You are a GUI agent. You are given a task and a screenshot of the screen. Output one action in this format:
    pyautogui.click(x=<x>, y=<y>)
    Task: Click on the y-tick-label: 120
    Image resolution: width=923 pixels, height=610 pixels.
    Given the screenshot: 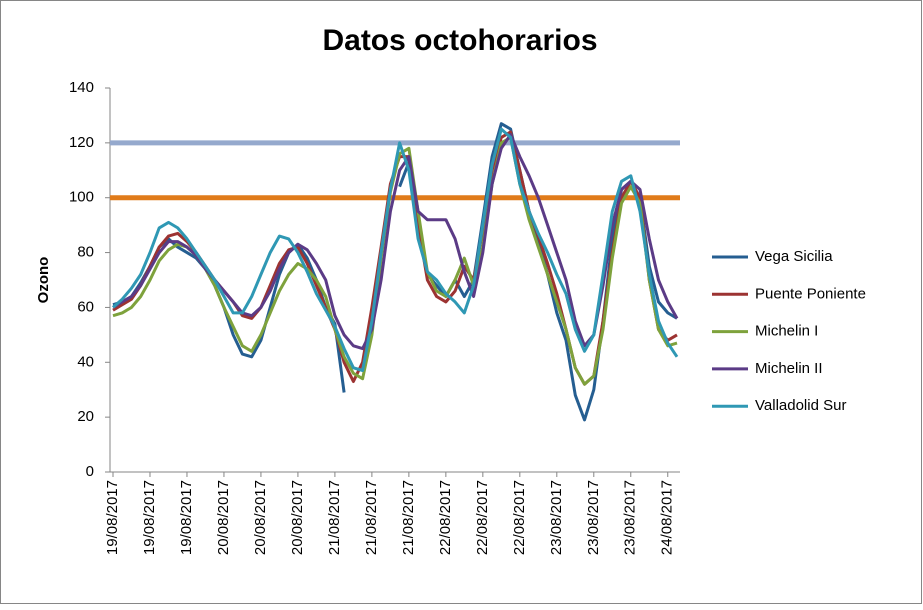 What is the action you would take?
    pyautogui.click(x=81, y=142)
    